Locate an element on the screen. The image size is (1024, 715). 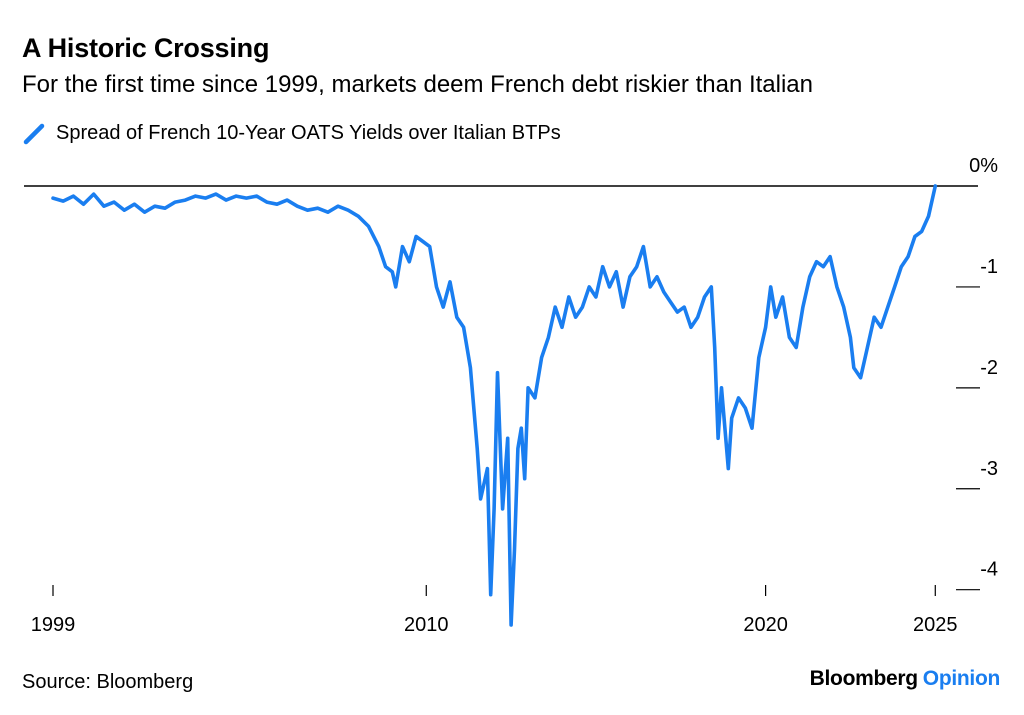
x-tick-label: 2010 is located at coordinates (426, 625).